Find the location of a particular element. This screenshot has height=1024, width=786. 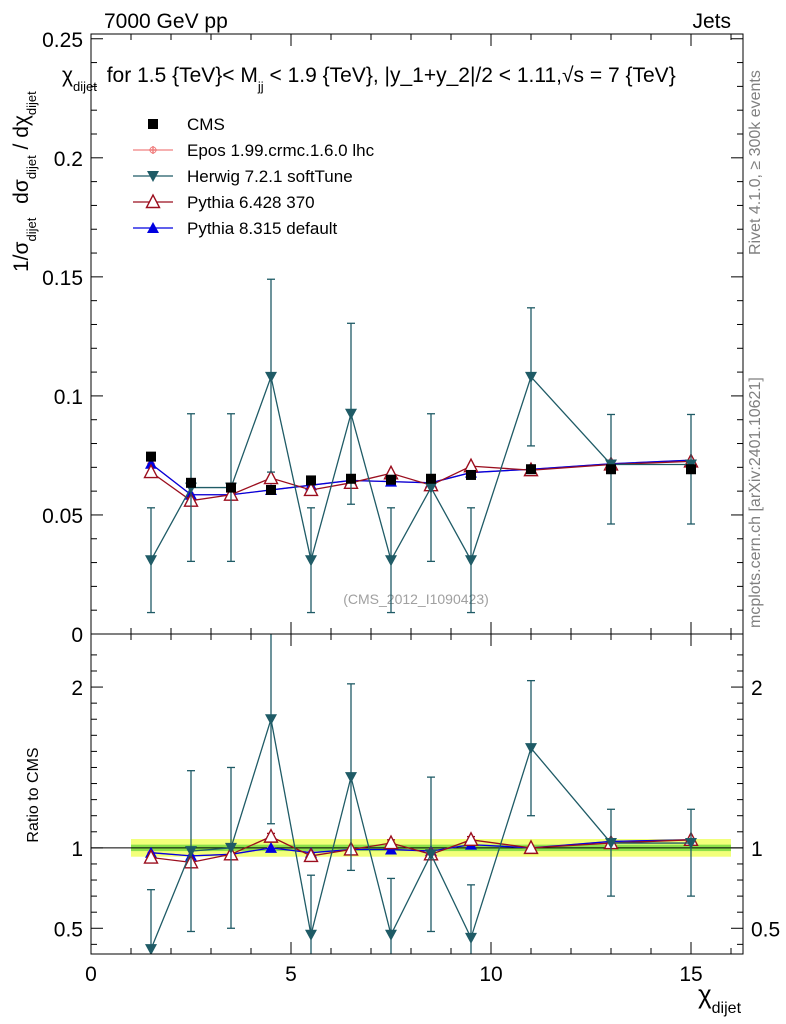

energy-label: 7000 GeV pp is located at coordinates (166, 21).